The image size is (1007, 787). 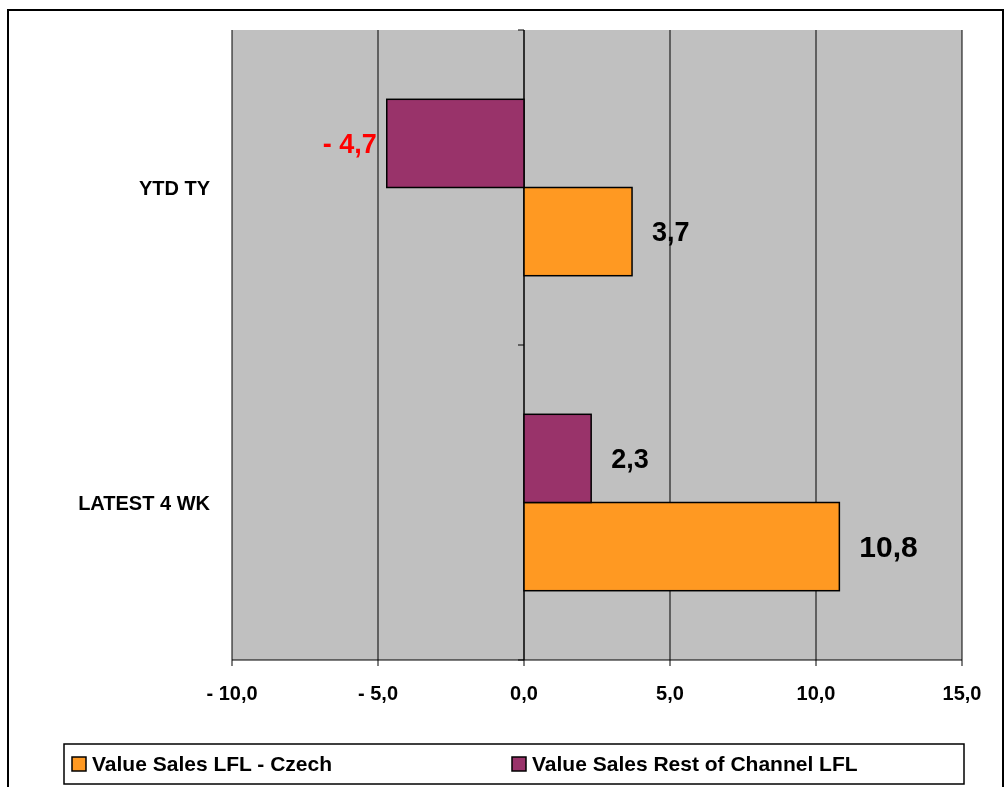 What do you see at coordinates (378, 693) in the screenshot?
I see `x-tick-label: - 5,0` at bounding box center [378, 693].